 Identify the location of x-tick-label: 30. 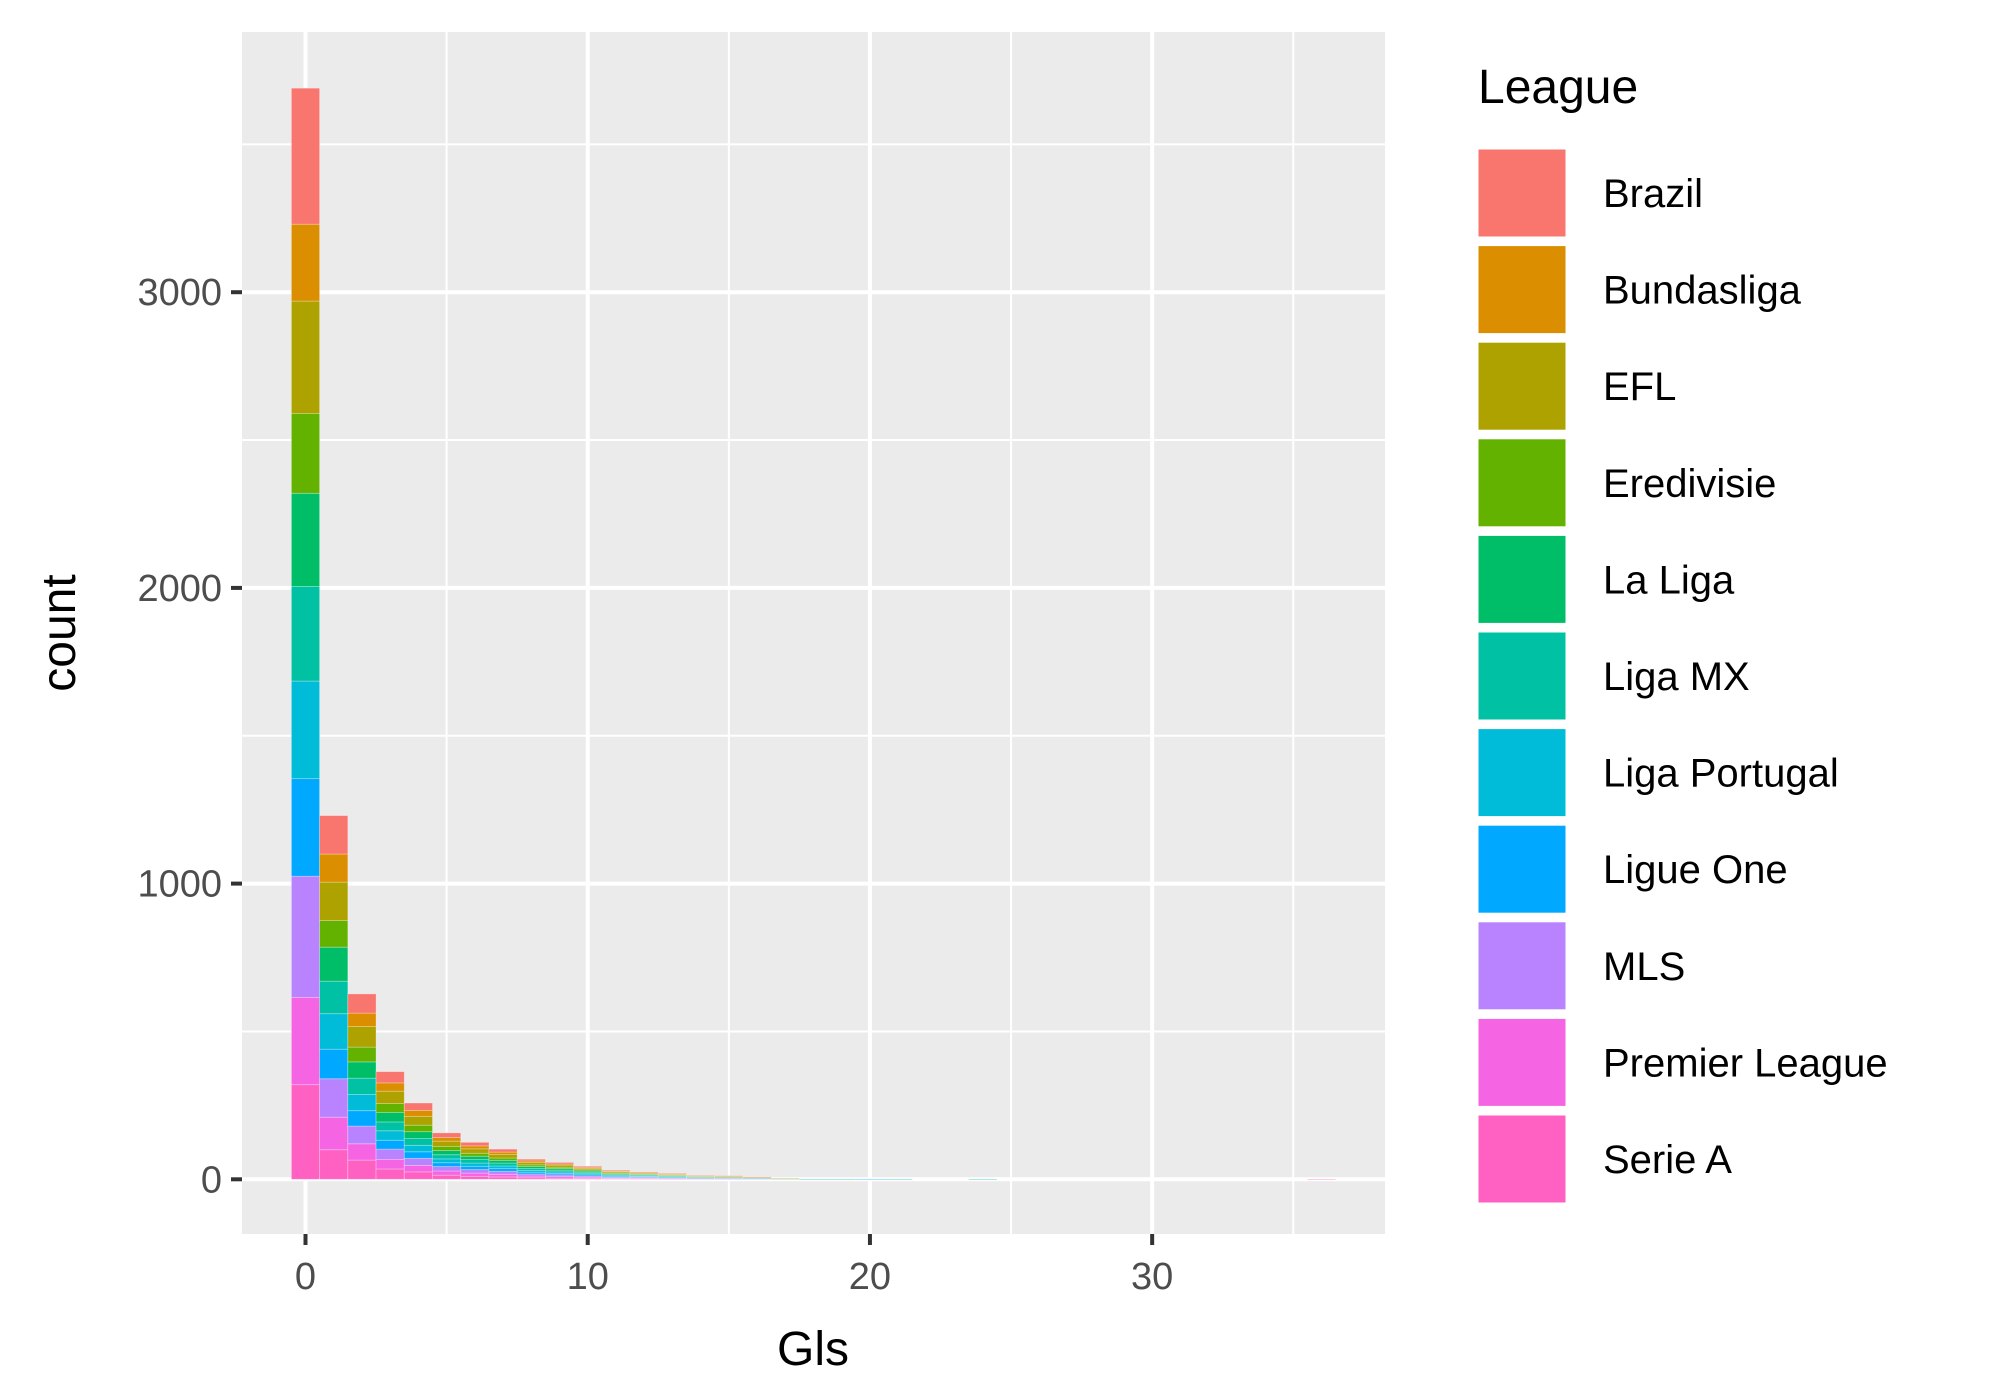
(1152, 1277).